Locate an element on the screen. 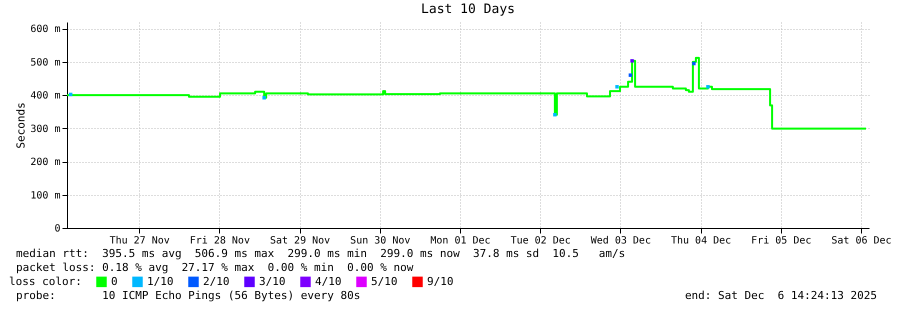 The height and width of the screenshot is (310, 897). text: probe: 10 ICMP Echo Pings (56 Bytes) every 80s is located at coordinates (188, 295).